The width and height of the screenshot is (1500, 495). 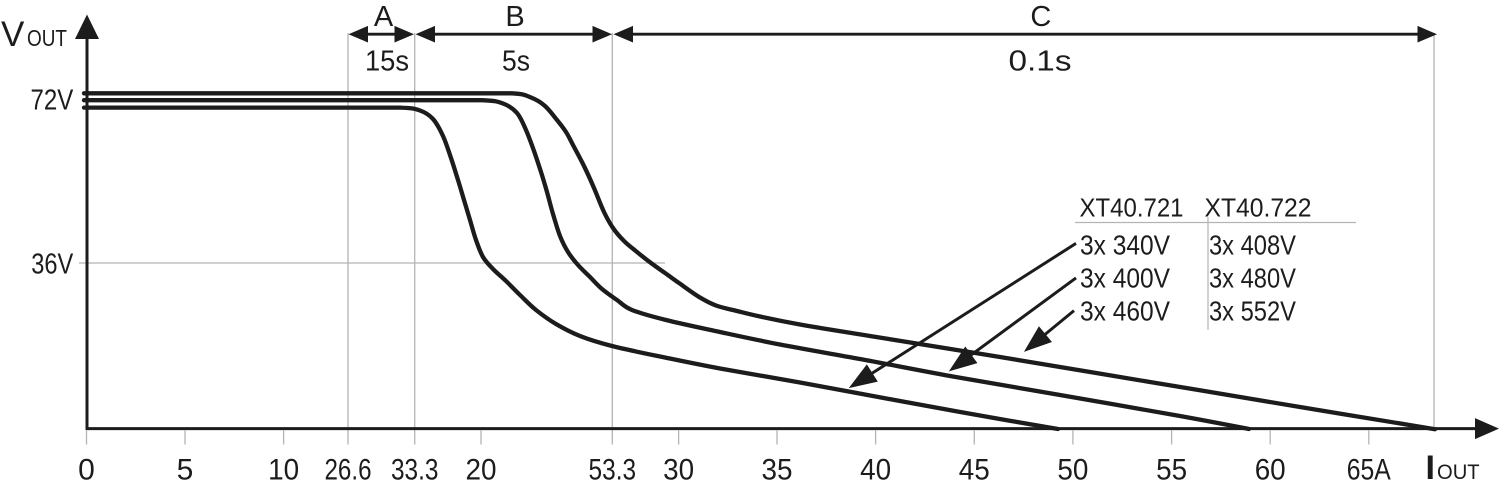 What do you see at coordinates (348, 470) in the screenshot?
I see `svg-text: 26.6` at bounding box center [348, 470].